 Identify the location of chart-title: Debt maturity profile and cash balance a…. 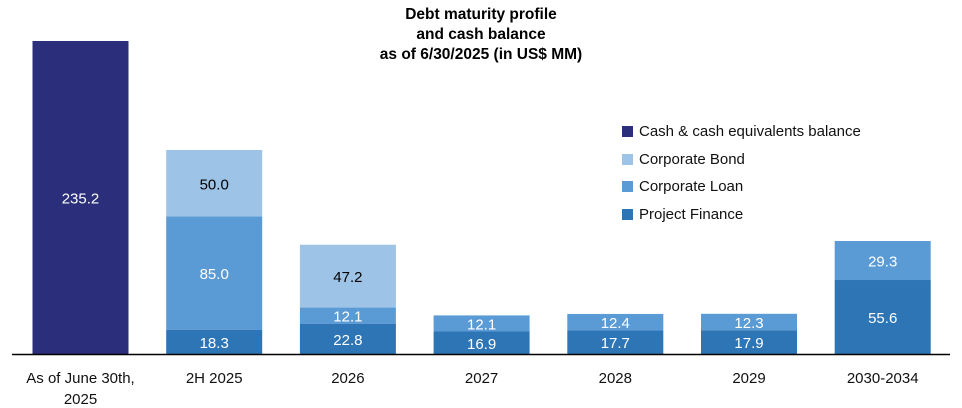
(481, 35).